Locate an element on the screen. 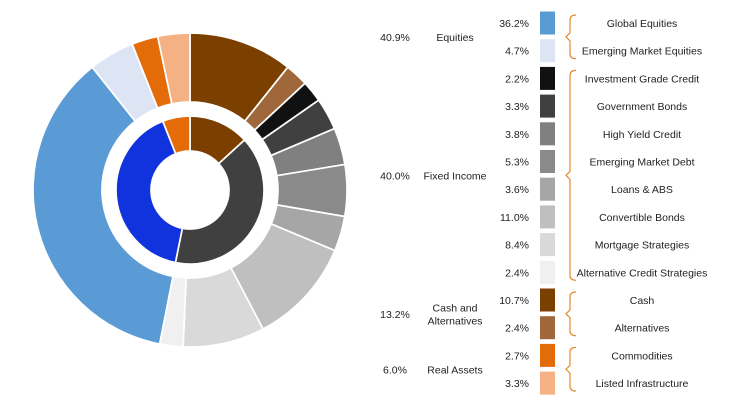 The image size is (733, 417). item-pct-government-bonds: 3.3% is located at coordinates (517, 107).